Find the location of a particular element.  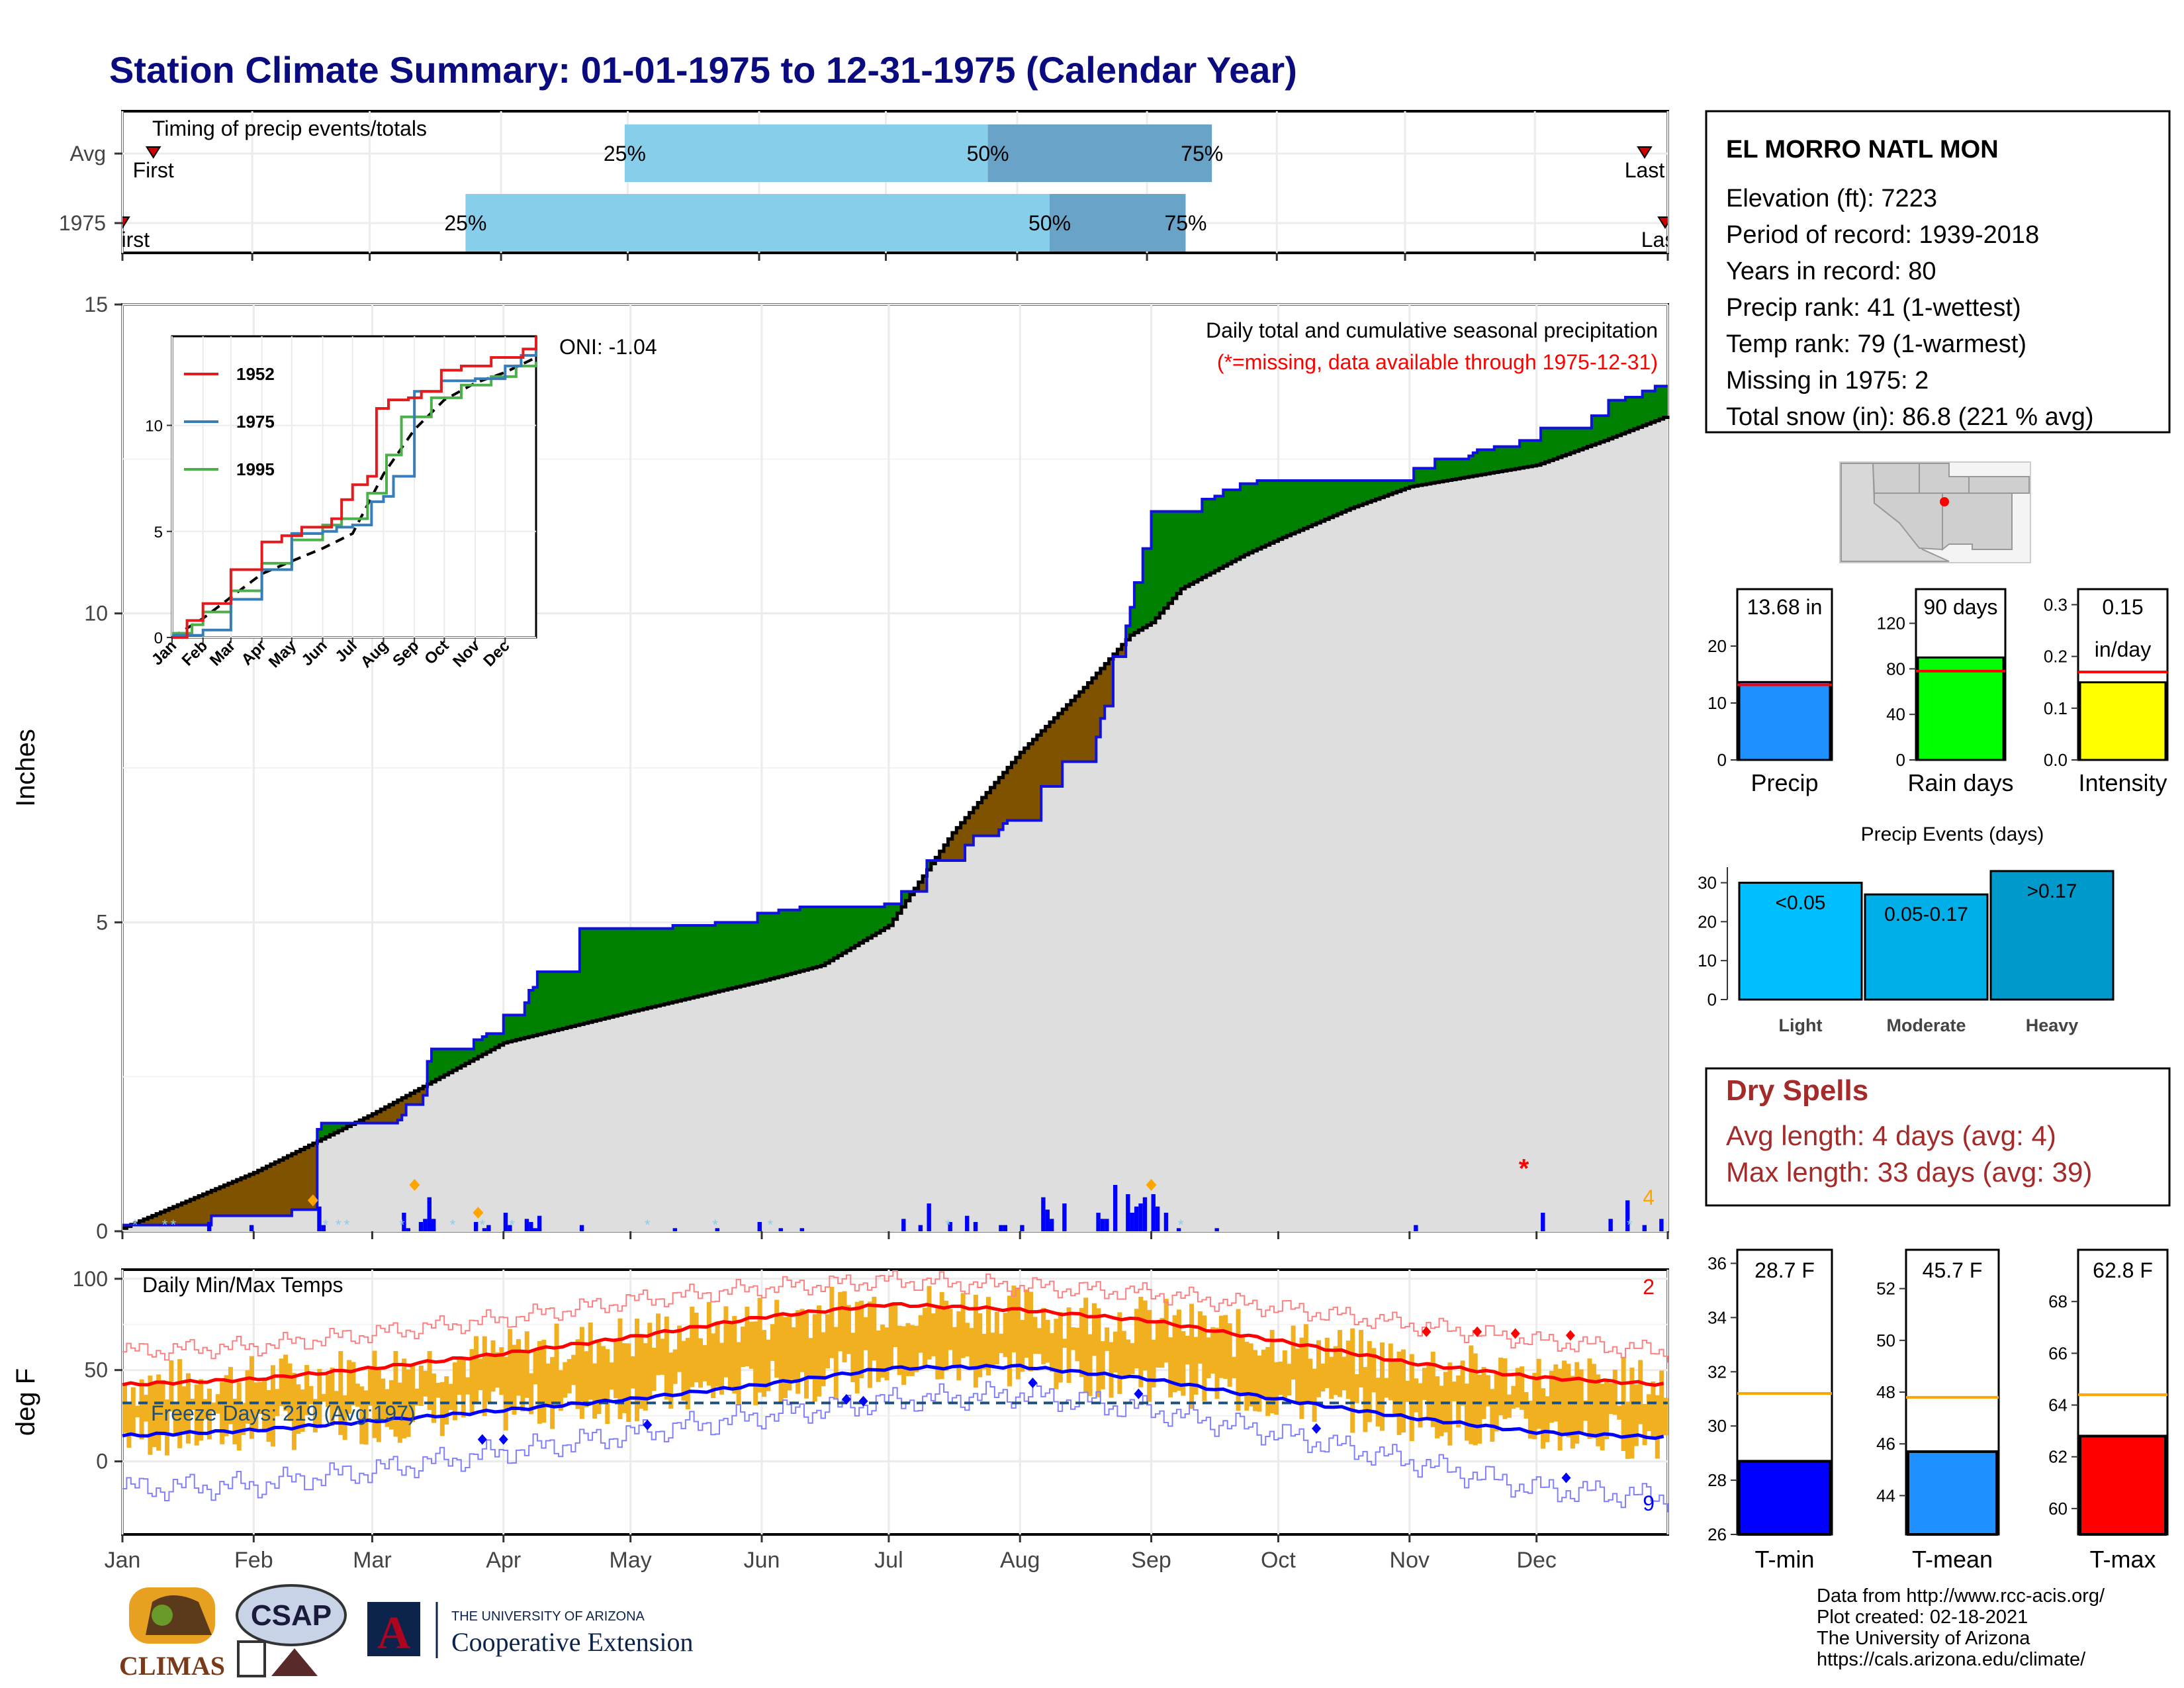

avg-timing-bar-late is located at coordinates (1099, 153).